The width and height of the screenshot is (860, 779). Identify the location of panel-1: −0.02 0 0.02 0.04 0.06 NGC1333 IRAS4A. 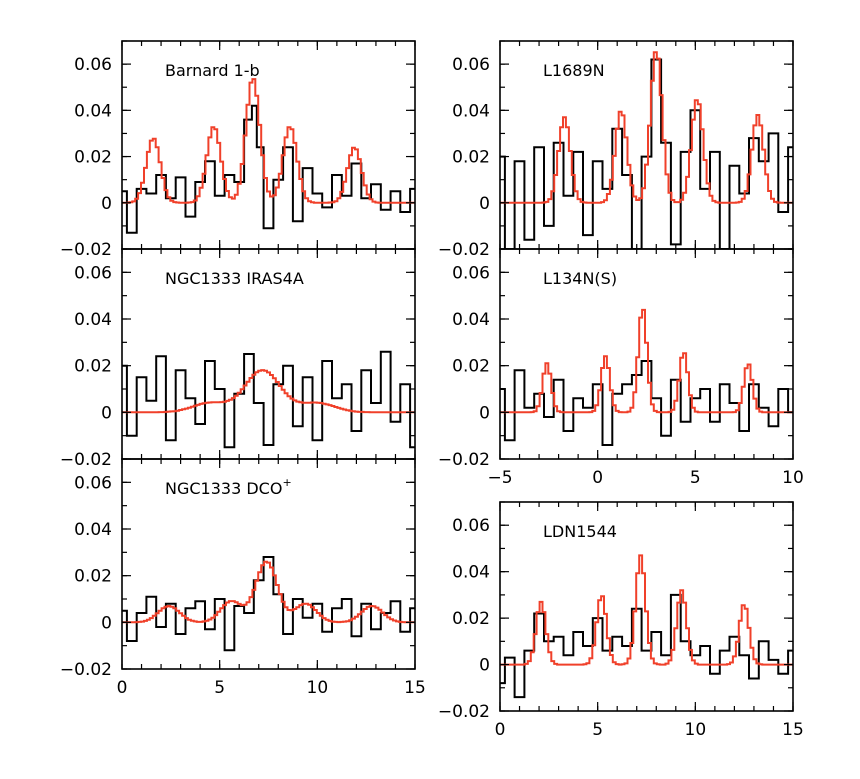
(238, 359).